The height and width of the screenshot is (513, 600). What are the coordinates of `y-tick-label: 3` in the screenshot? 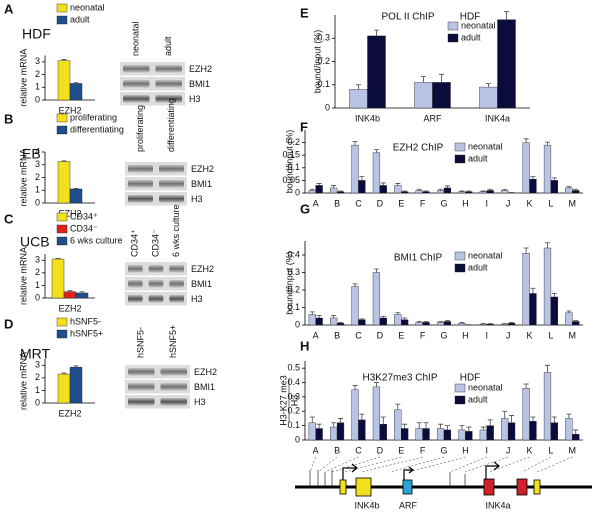 It's located at (37, 260).